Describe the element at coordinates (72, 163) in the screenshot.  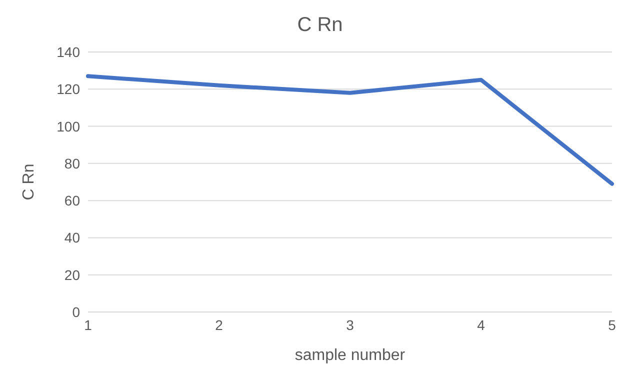
I see `y-tick-label: 80` at that location.